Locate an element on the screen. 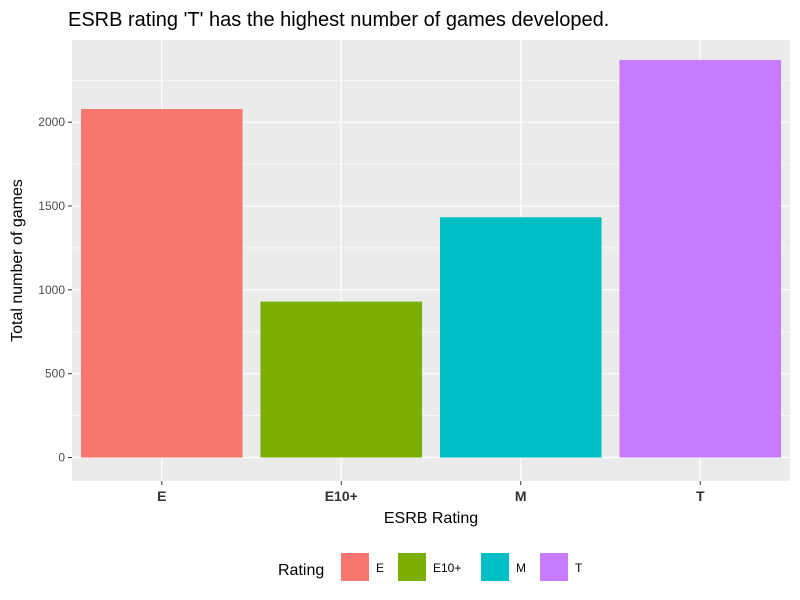 The height and width of the screenshot is (600, 800). legend-label: E10+ is located at coordinates (447, 568).